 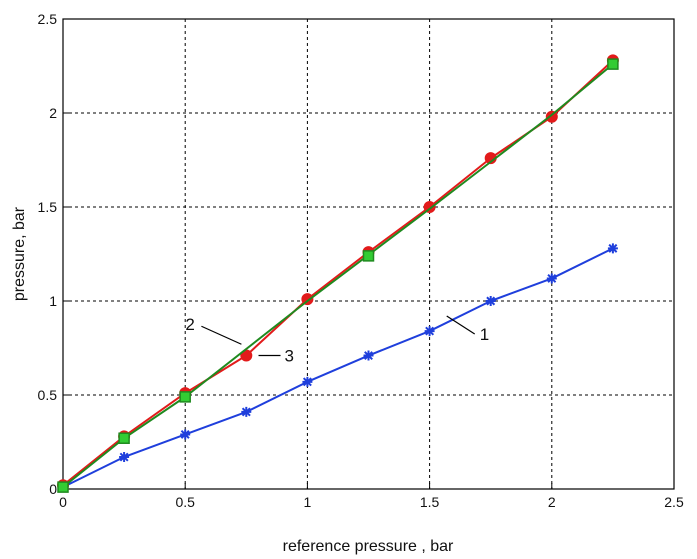 I want to click on y-tick-label: 2, so click(x=53, y=113).